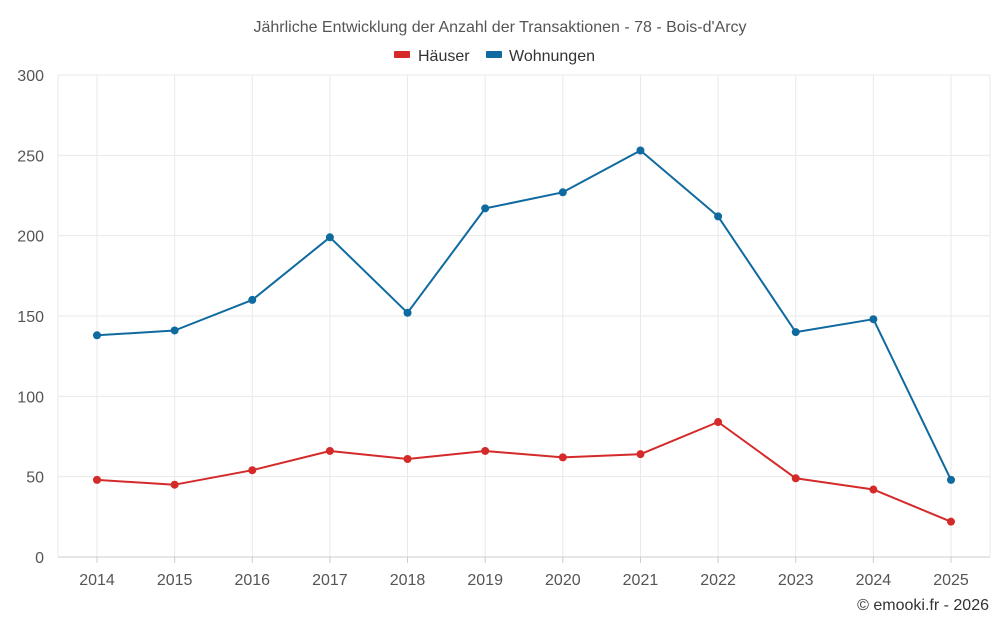  What do you see at coordinates (252, 470) in the screenshot?
I see `data-point-haeuser: Häuser 2016: 54` at bounding box center [252, 470].